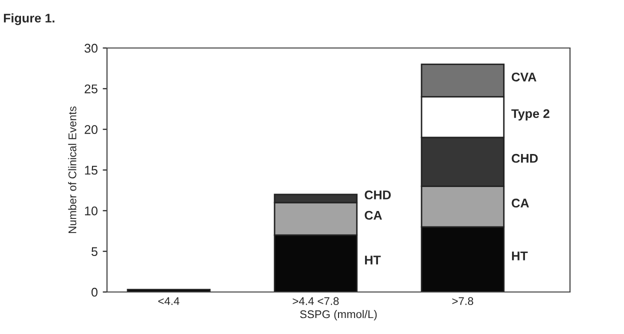 The width and height of the screenshot is (624, 334). What do you see at coordinates (95, 251) in the screenshot?
I see `y-tick-label: 5` at bounding box center [95, 251].